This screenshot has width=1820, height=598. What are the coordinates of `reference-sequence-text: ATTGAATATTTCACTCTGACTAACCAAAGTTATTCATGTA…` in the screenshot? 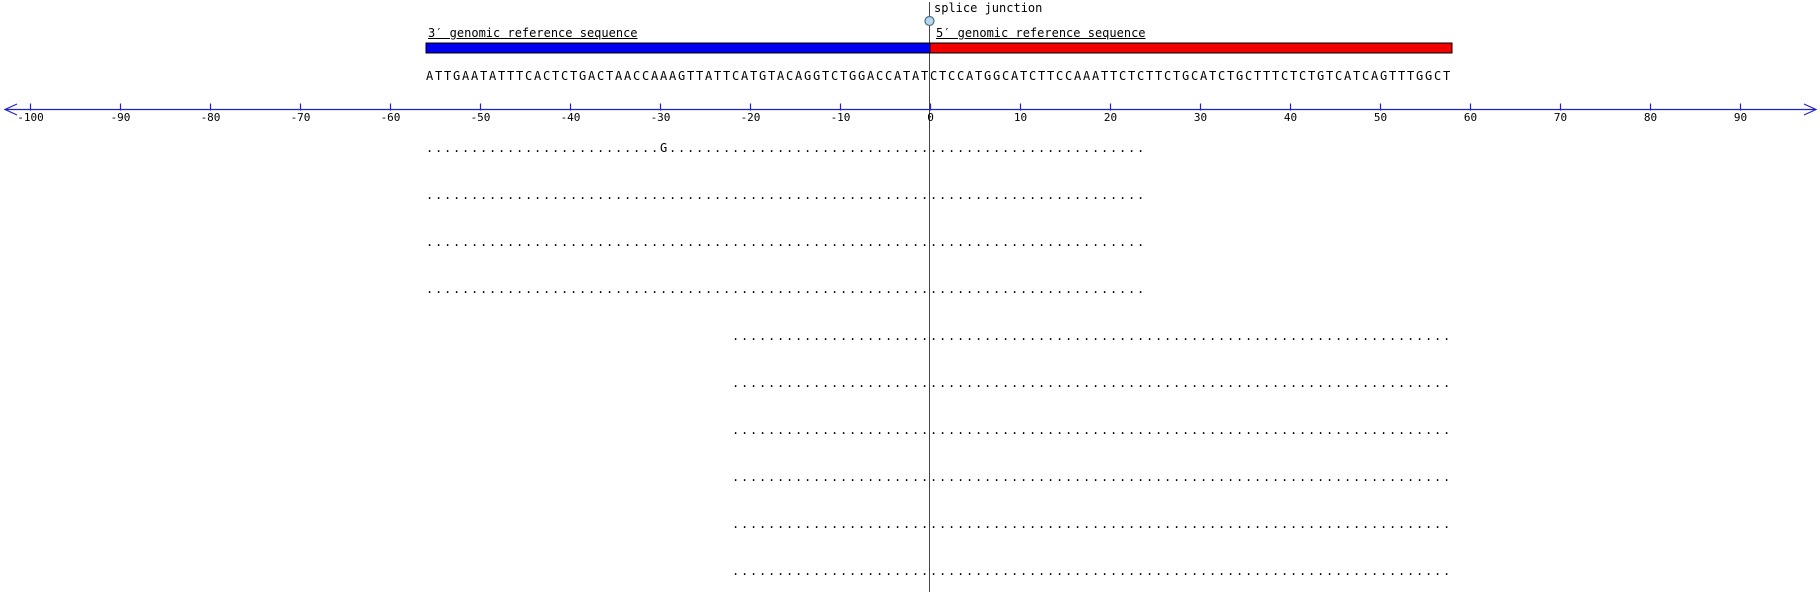 It's located at (939, 76).